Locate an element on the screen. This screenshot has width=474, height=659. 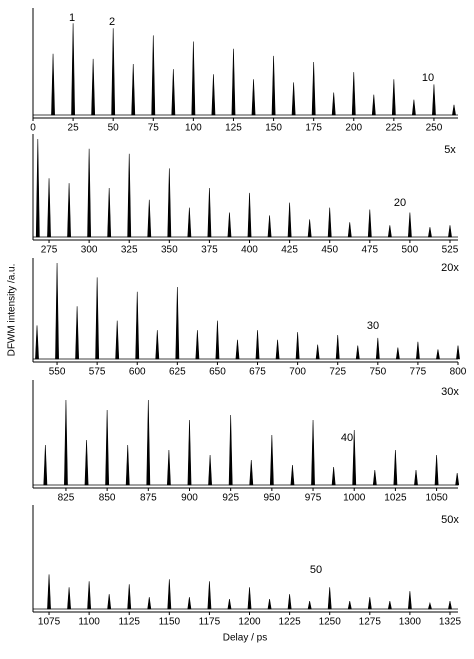
x-tick-label: 700 is located at coordinates (297, 372).